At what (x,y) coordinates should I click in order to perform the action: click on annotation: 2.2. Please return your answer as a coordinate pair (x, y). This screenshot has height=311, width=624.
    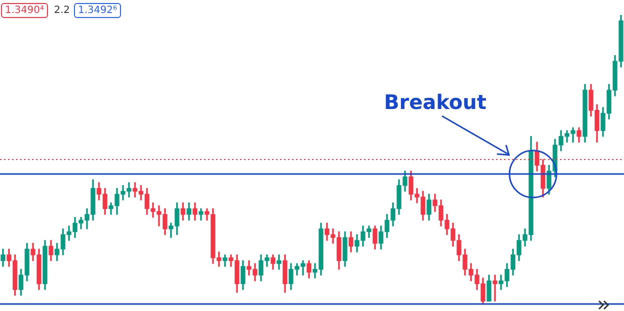
    Looking at the image, I should click on (62, 10).